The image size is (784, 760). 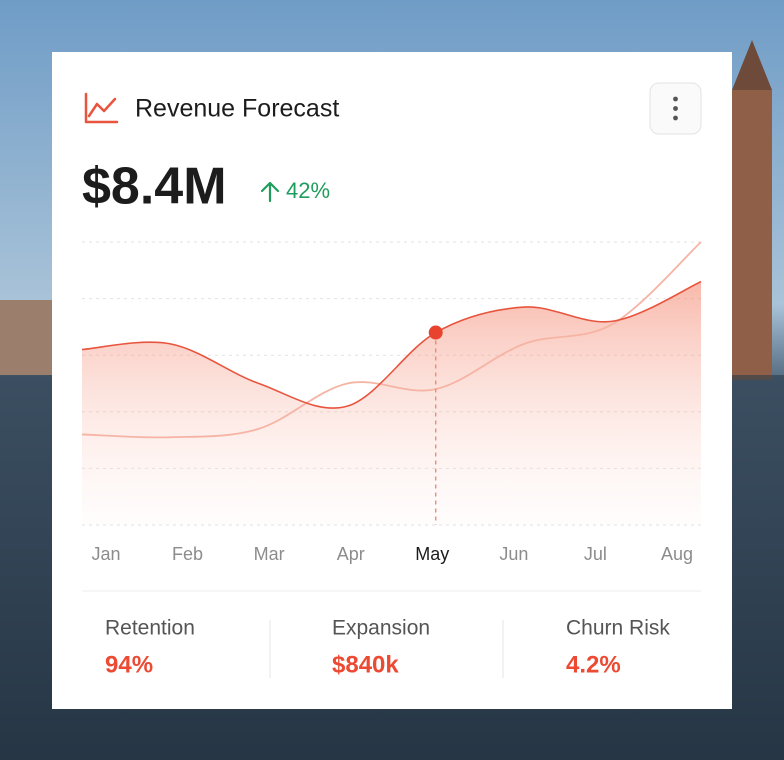 I want to click on building, so click(x=30, y=337).